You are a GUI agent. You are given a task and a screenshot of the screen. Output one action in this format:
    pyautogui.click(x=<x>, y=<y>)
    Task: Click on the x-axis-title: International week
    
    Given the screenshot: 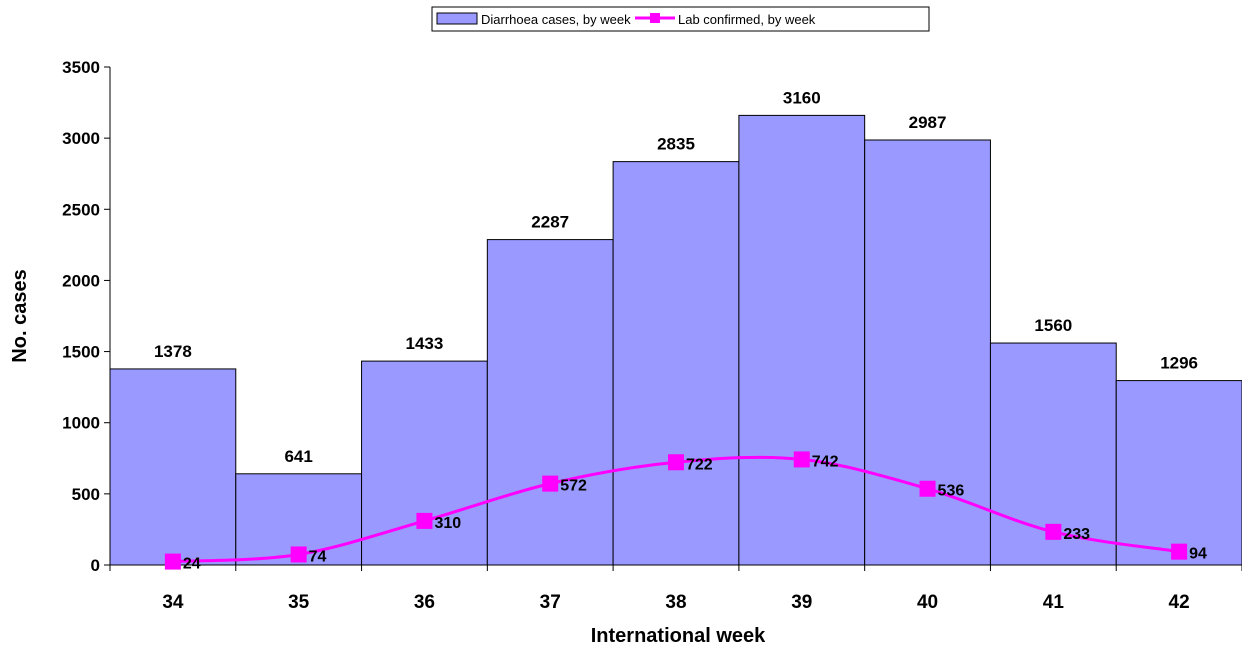 What is the action you would take?
    pyautogui.click(x=678, y=636)
    